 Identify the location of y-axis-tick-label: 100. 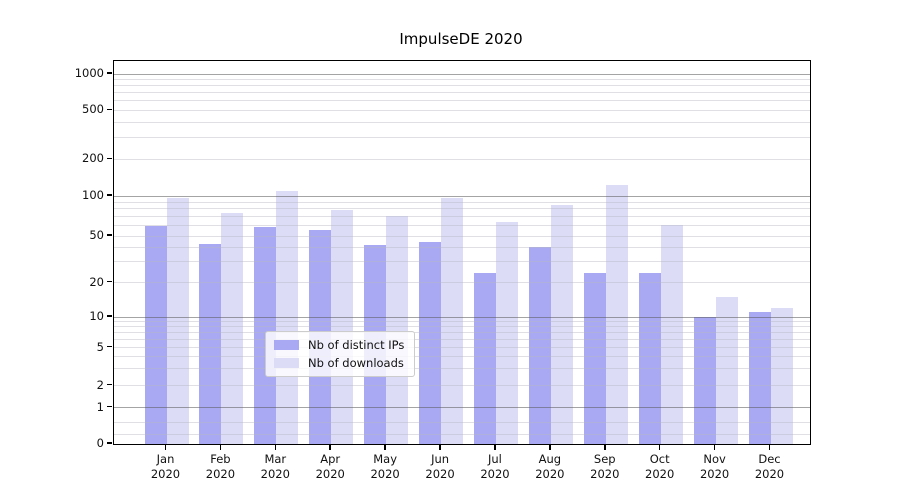
(93, 195).